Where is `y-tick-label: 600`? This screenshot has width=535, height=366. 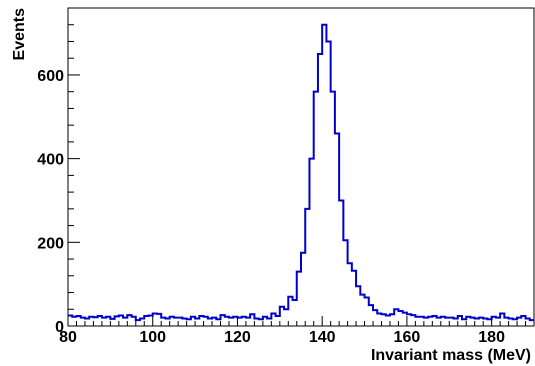 y-tick-label: 600 is located at coordinates (50, 76).